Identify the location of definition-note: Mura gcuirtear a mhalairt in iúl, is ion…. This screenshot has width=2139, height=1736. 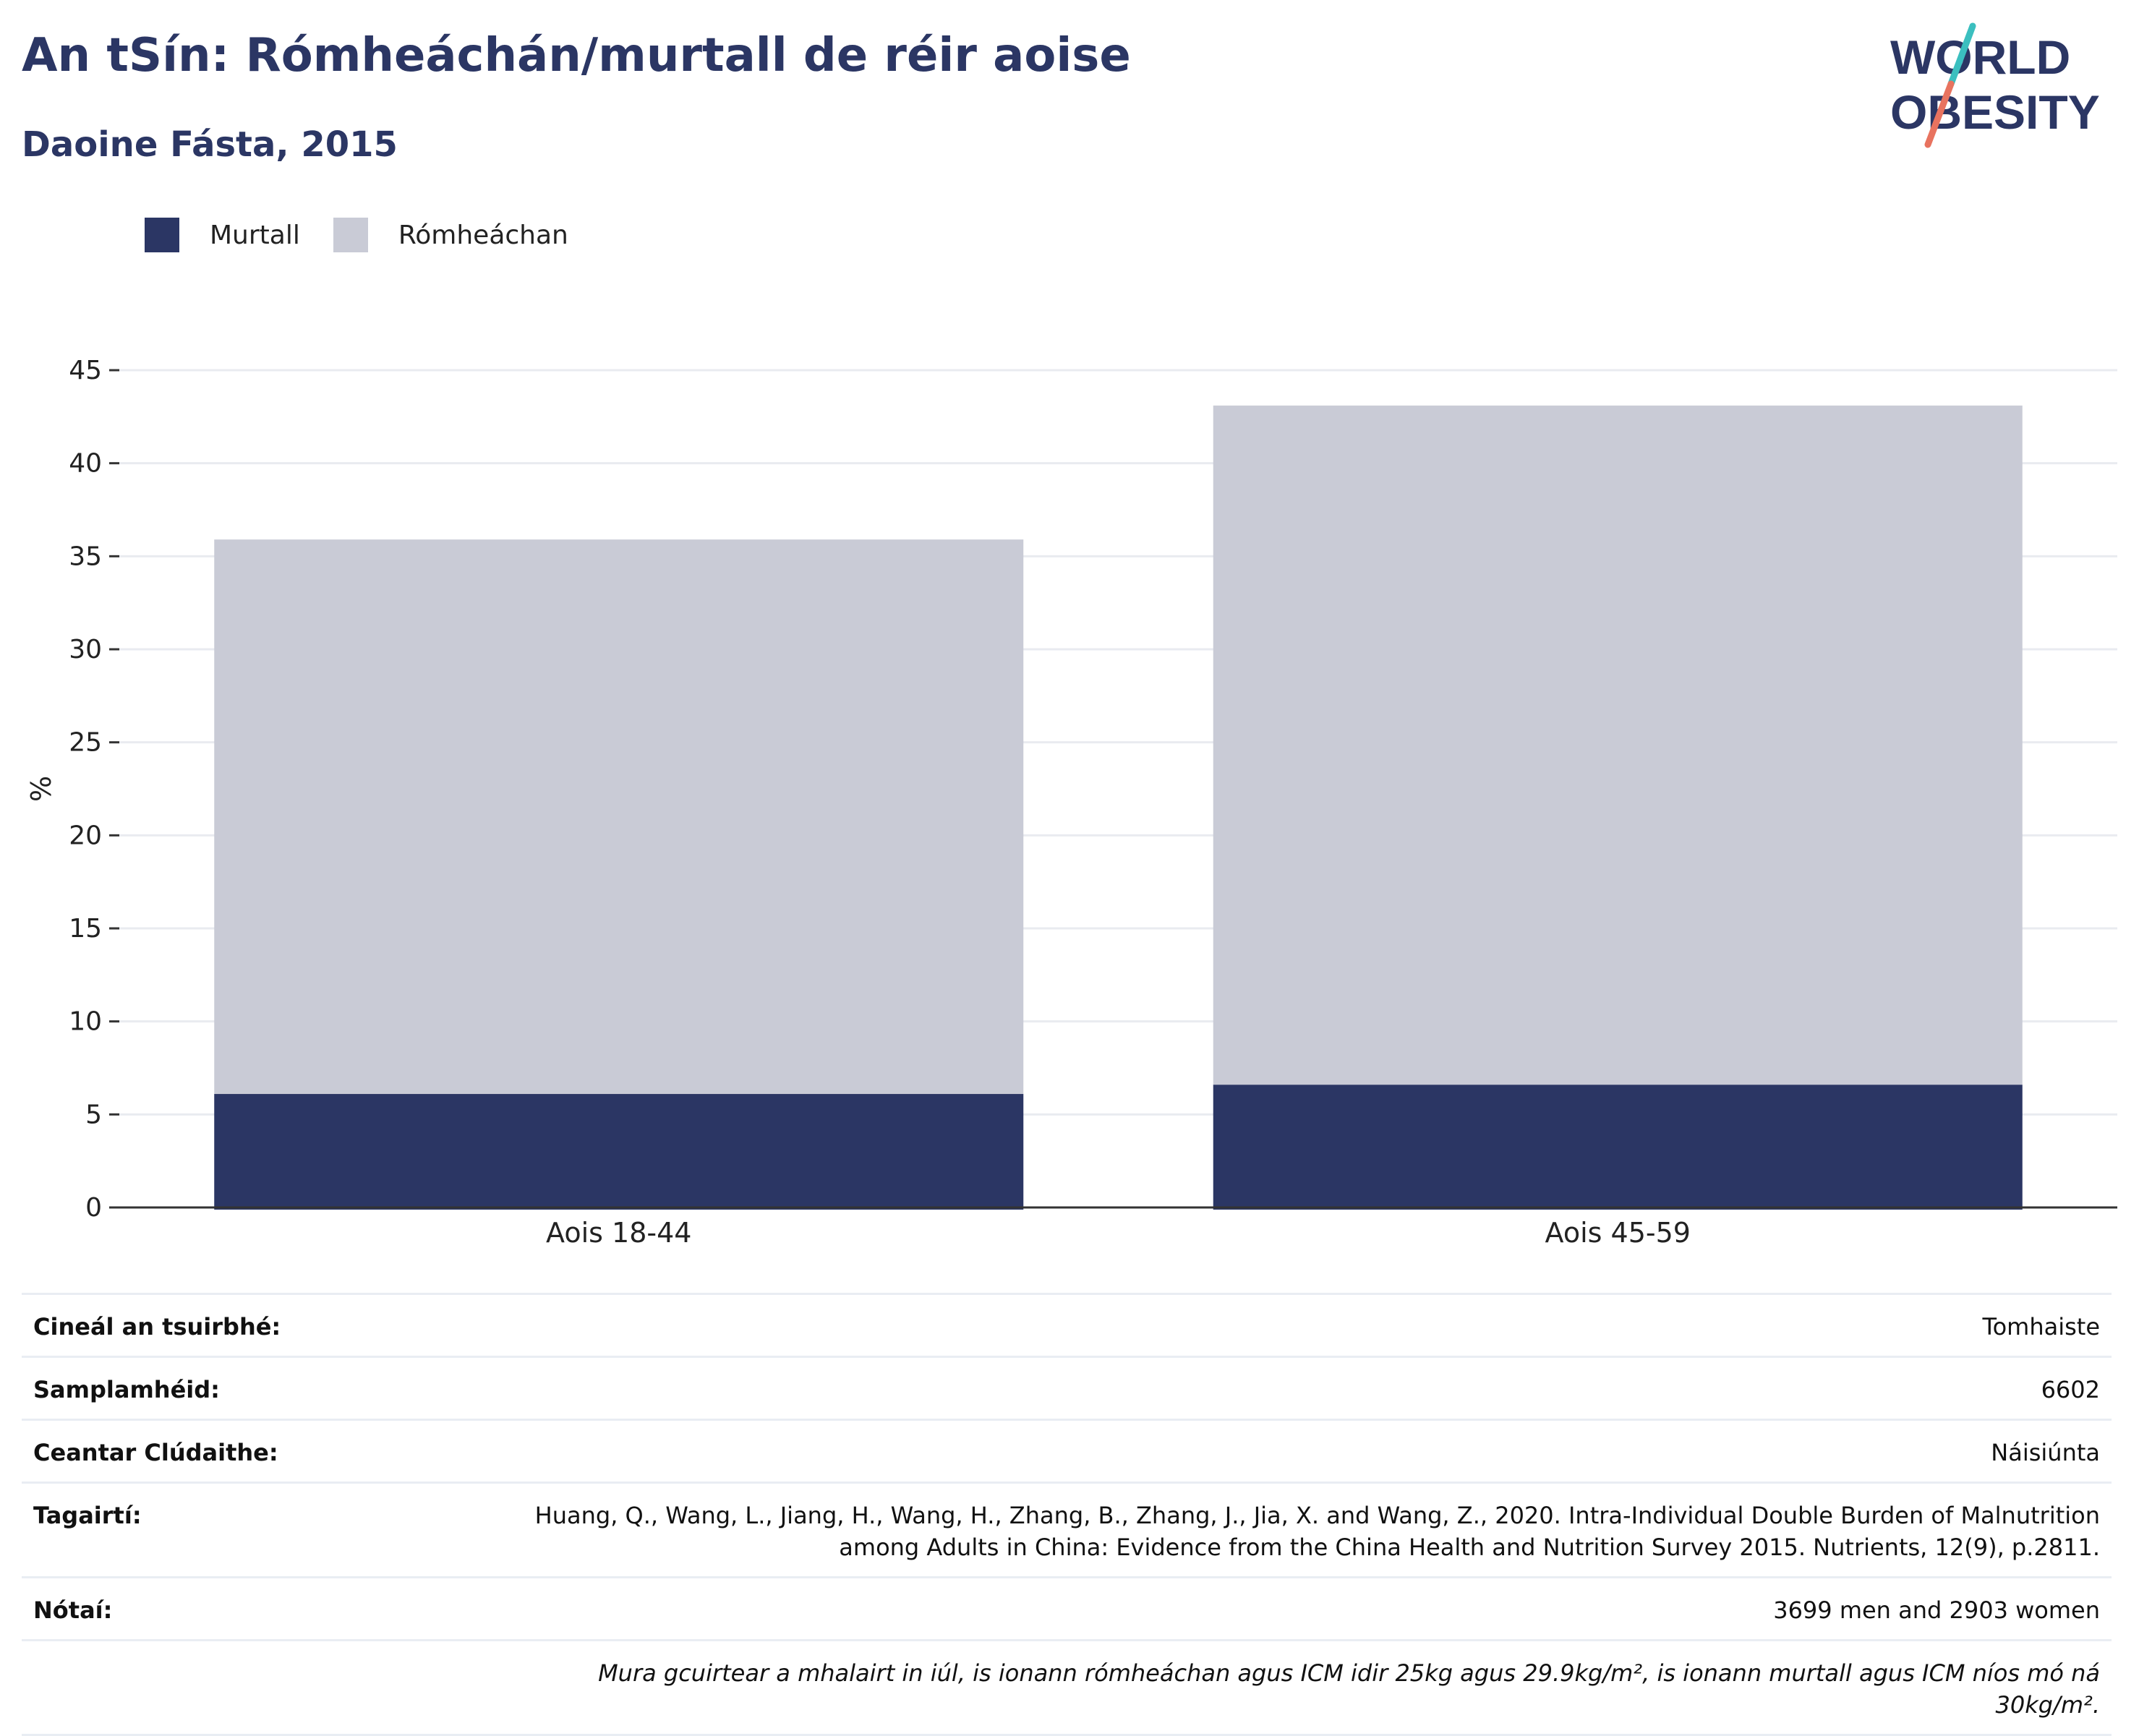
(1349, 1689).